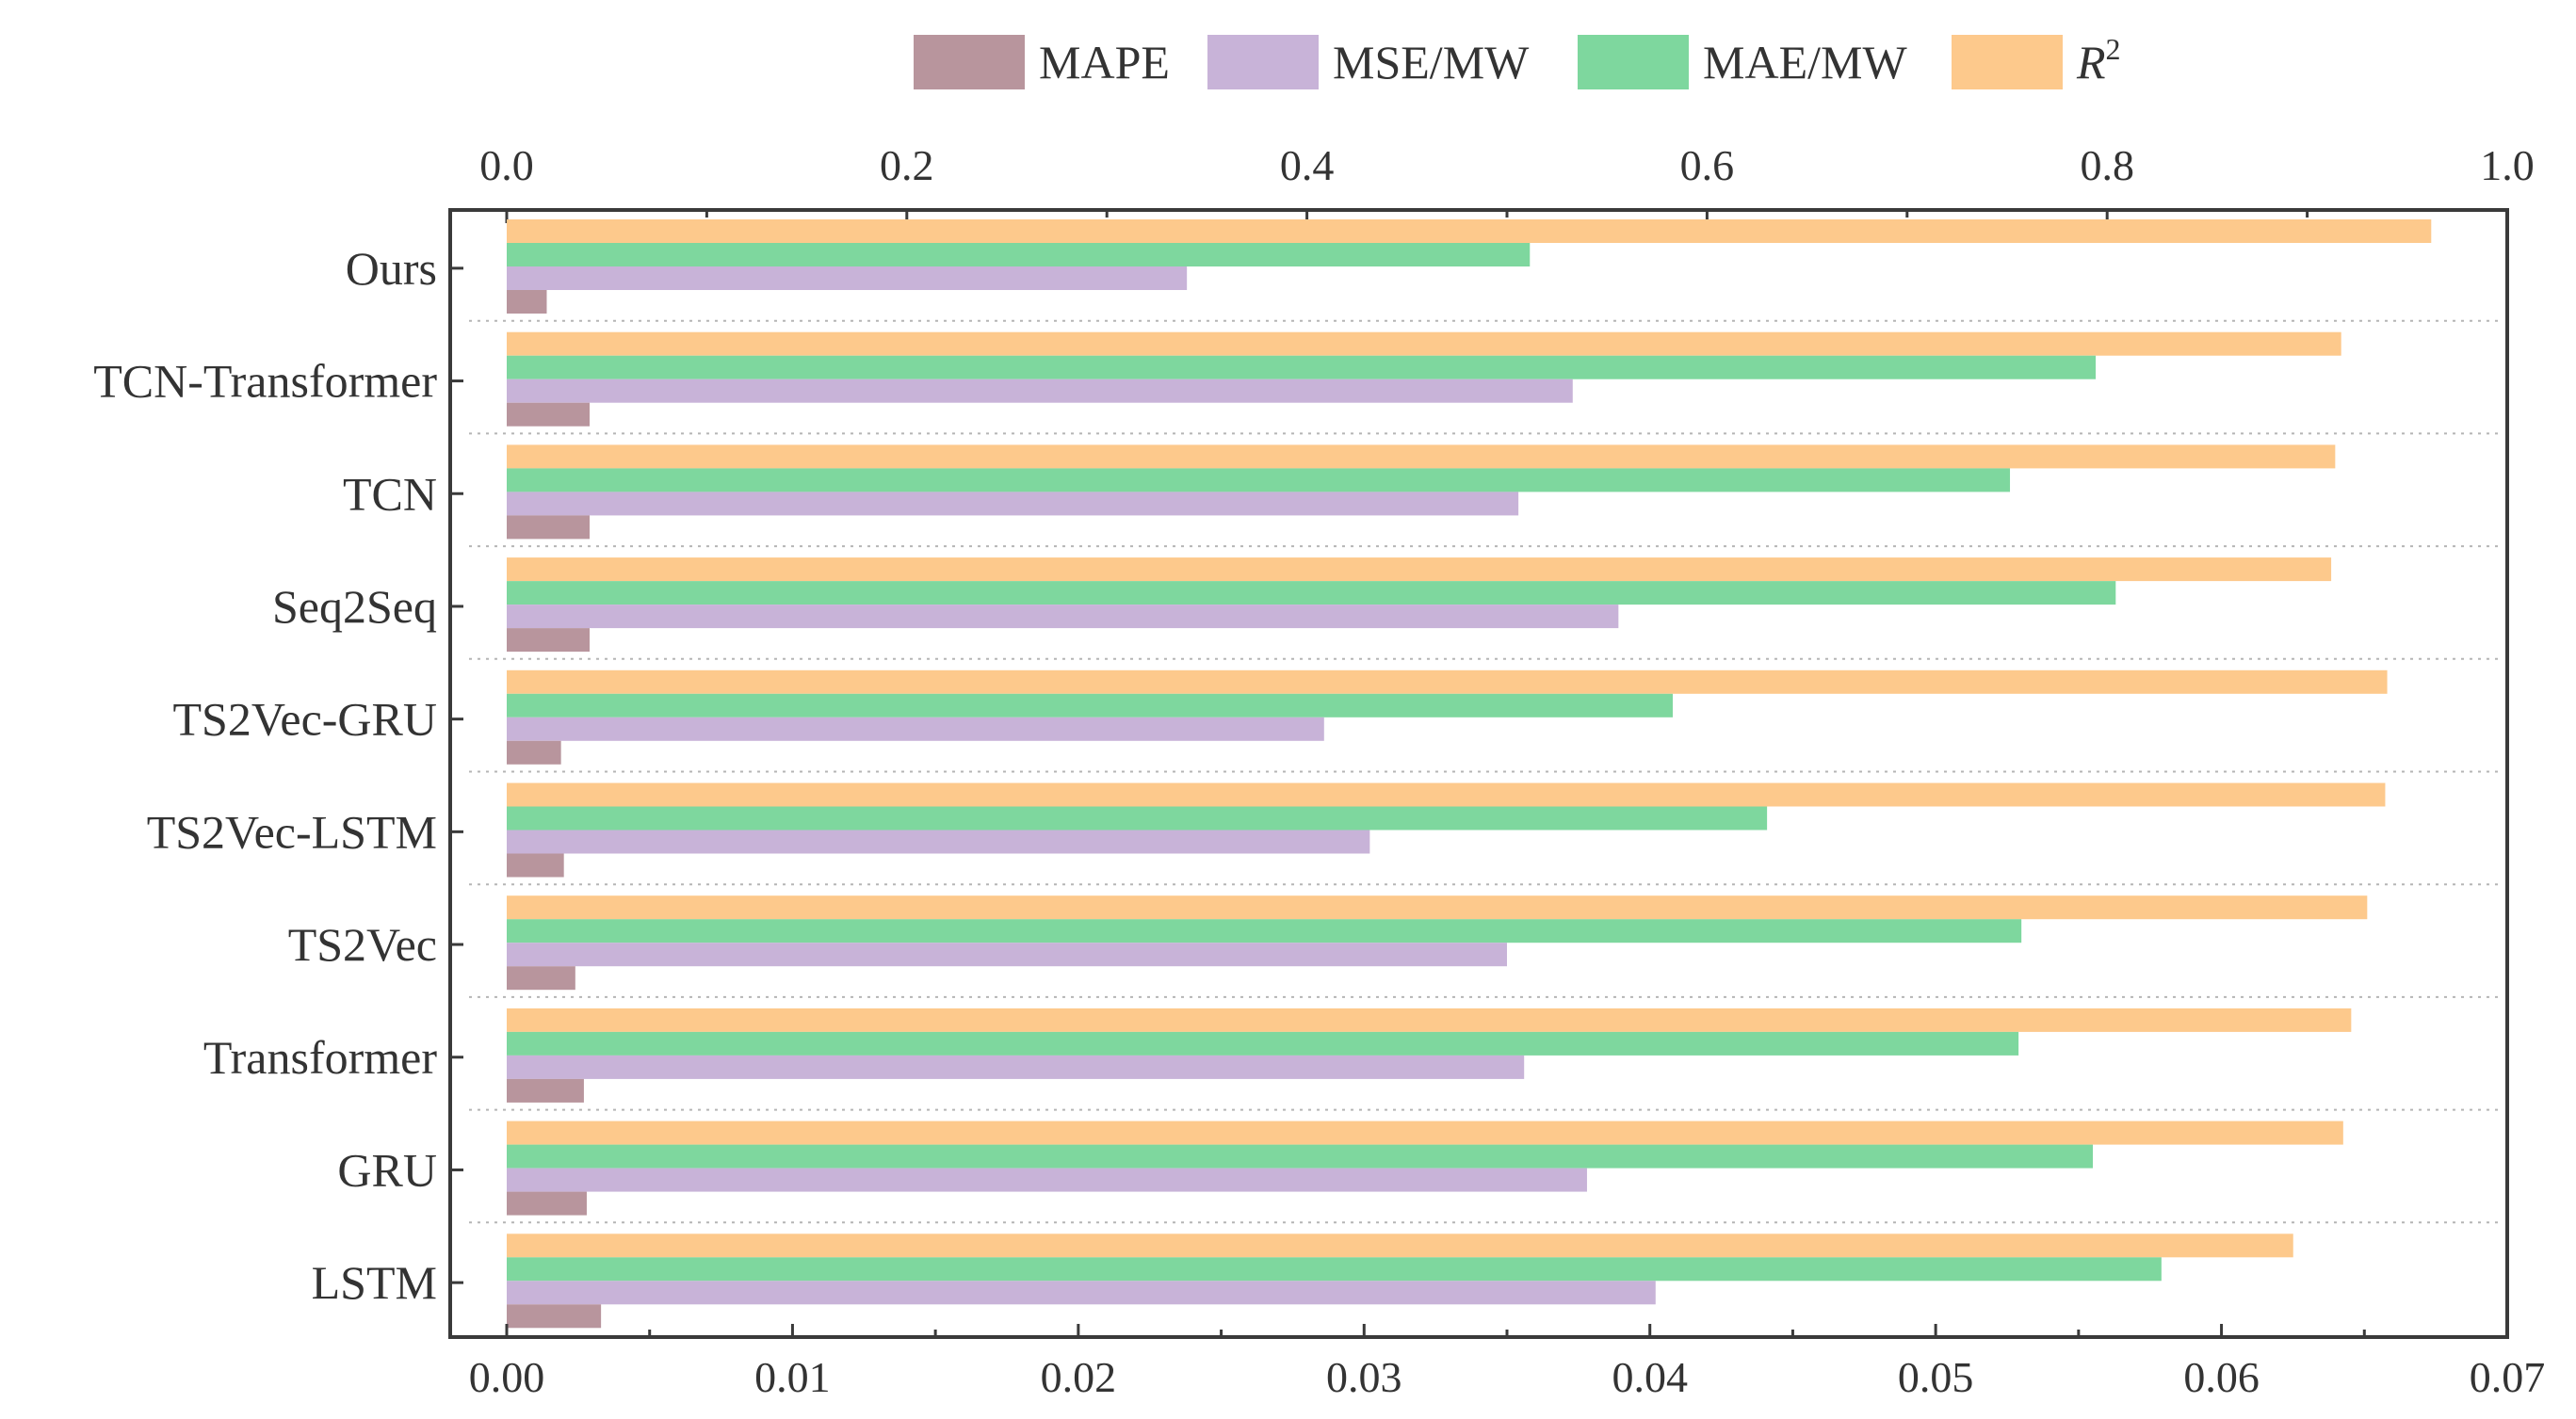  What do you see at coordinates (534, 752) in the screenshot?
I see `bar-mape-ts2vec-gru` at bounding box center [534, 752].